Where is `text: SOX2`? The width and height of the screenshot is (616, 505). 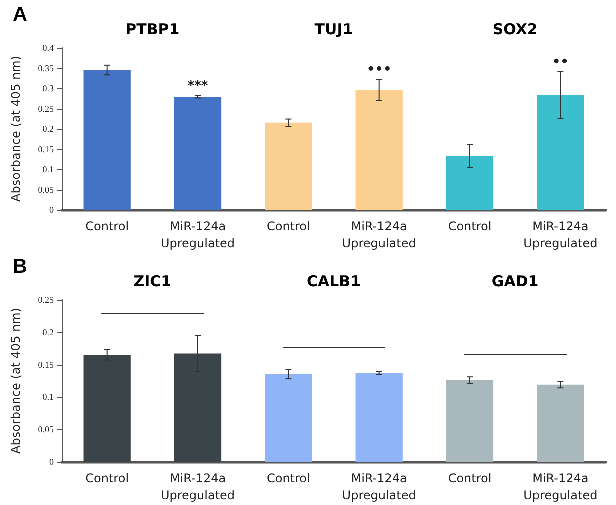 text: SOX2 is located at coordinates (515, 29).